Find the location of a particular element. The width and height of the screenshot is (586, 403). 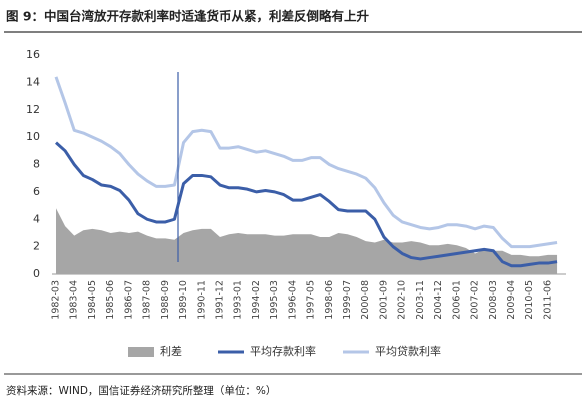

x-tick-label: 2003-11 is located at coordinates (420, 300).